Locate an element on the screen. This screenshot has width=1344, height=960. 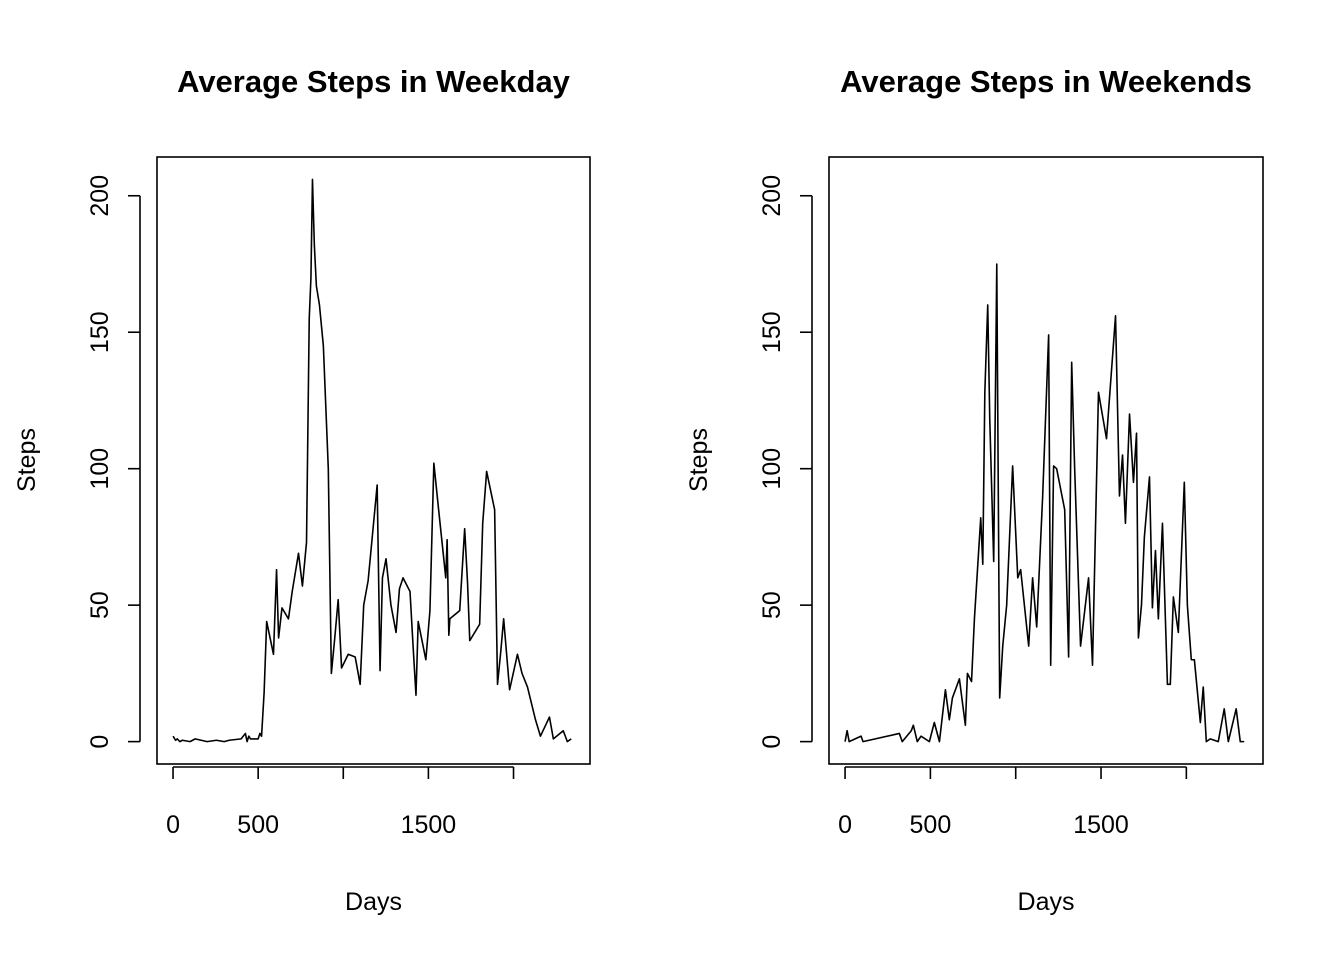
chart-title: Average Steps in Weekends is located at coordinates (1046, 81).